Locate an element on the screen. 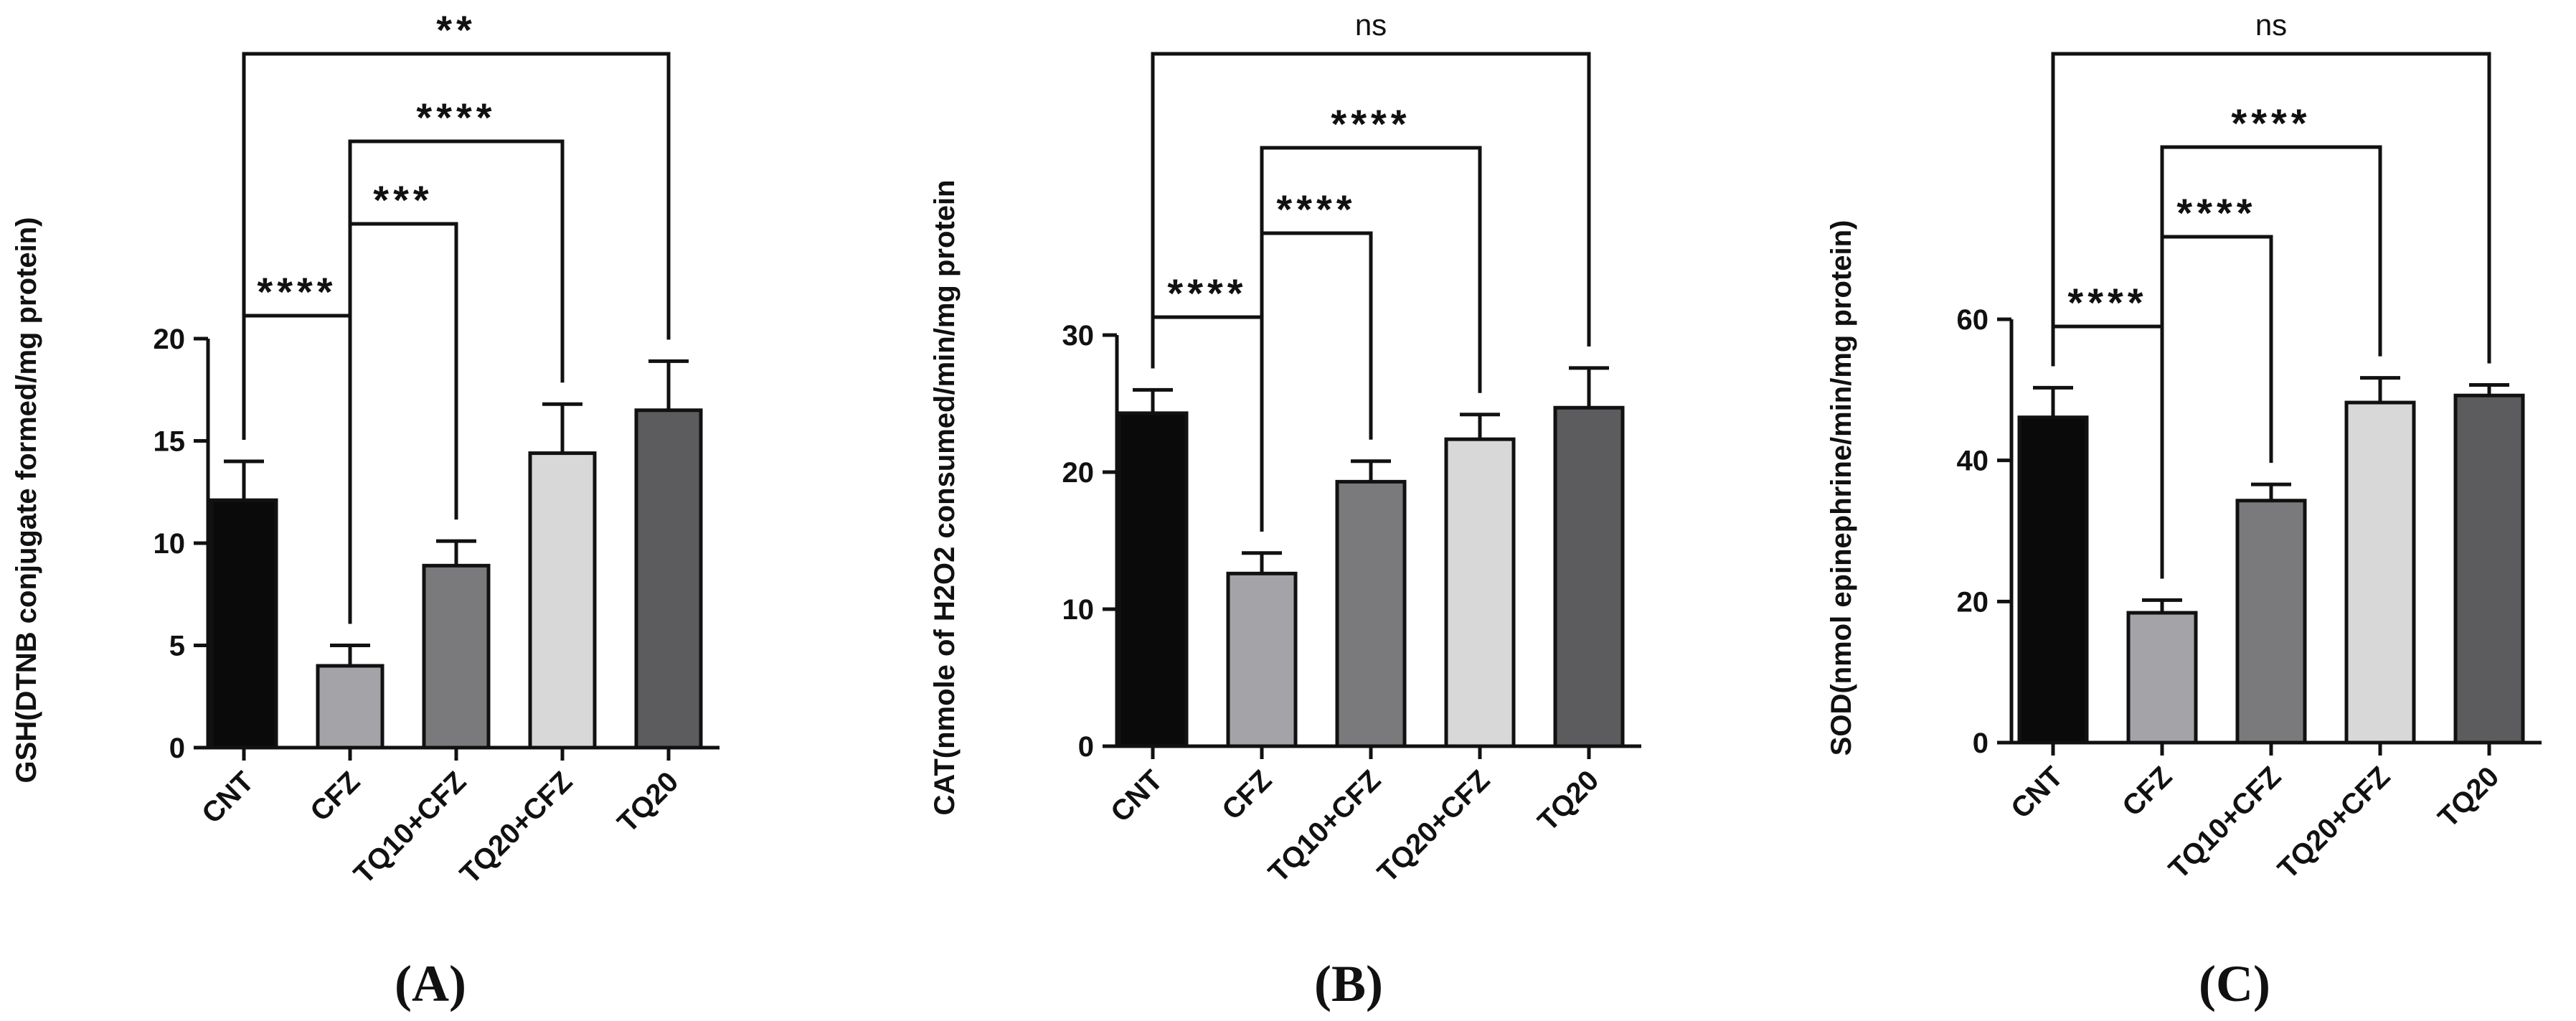 Image resolution: width=2576 pixels, height=1021 pixels. panel-label: (A) is located at coordinates (430, 983).